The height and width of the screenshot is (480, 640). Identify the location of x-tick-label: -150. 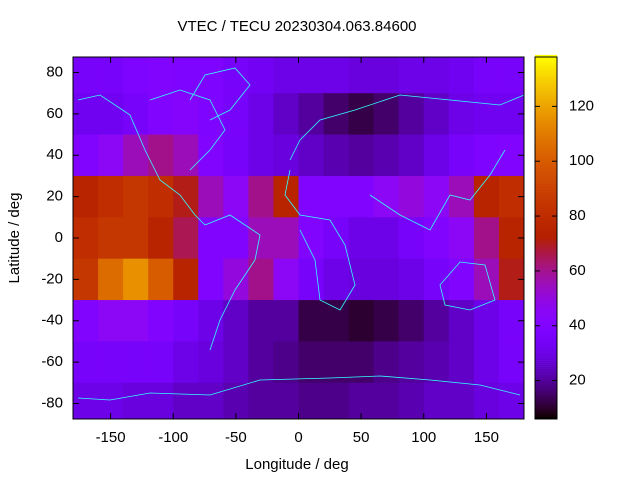
(111, 437).